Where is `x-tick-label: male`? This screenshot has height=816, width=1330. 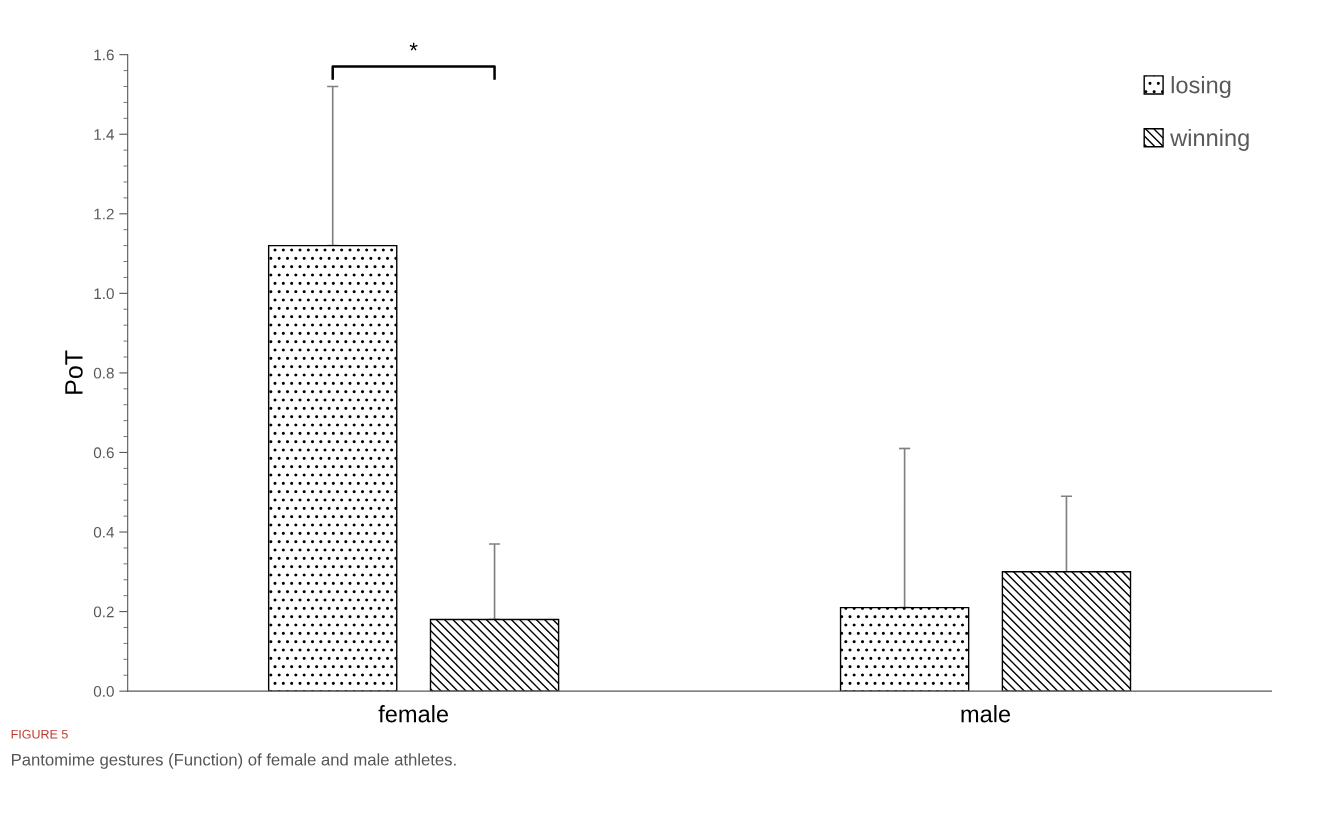
x-tick-label: male is located at coordinates (986, 714).